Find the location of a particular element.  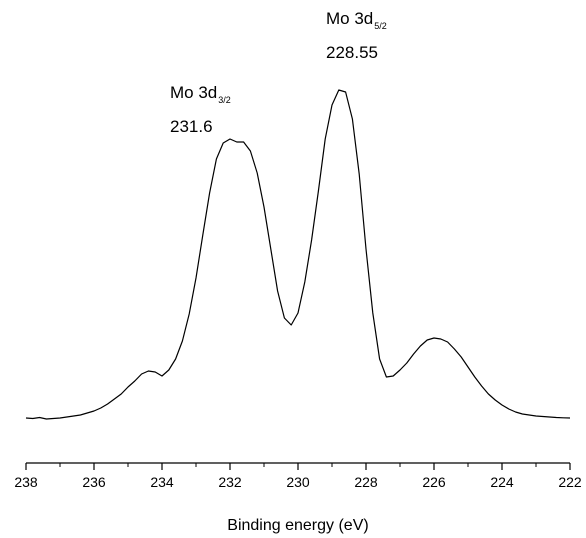

svg-text: Mo 3d3/2 is located at coordinates (200, 94).